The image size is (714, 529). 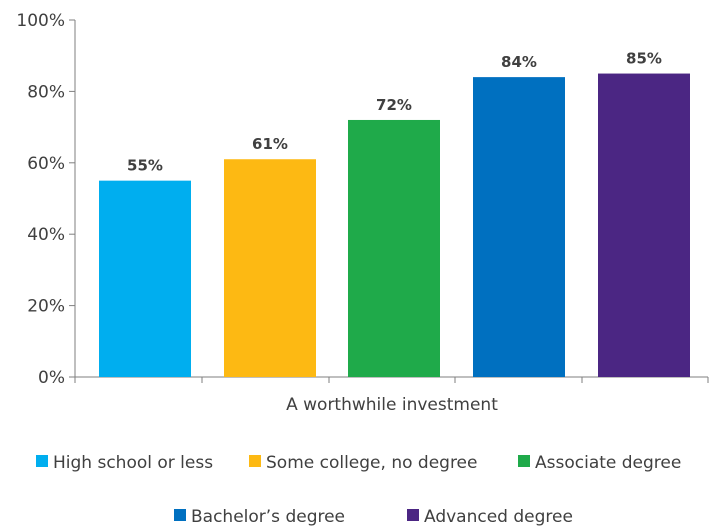 I want to click on legend-label: Bachelor’s degree, so click(x=268, y=517).